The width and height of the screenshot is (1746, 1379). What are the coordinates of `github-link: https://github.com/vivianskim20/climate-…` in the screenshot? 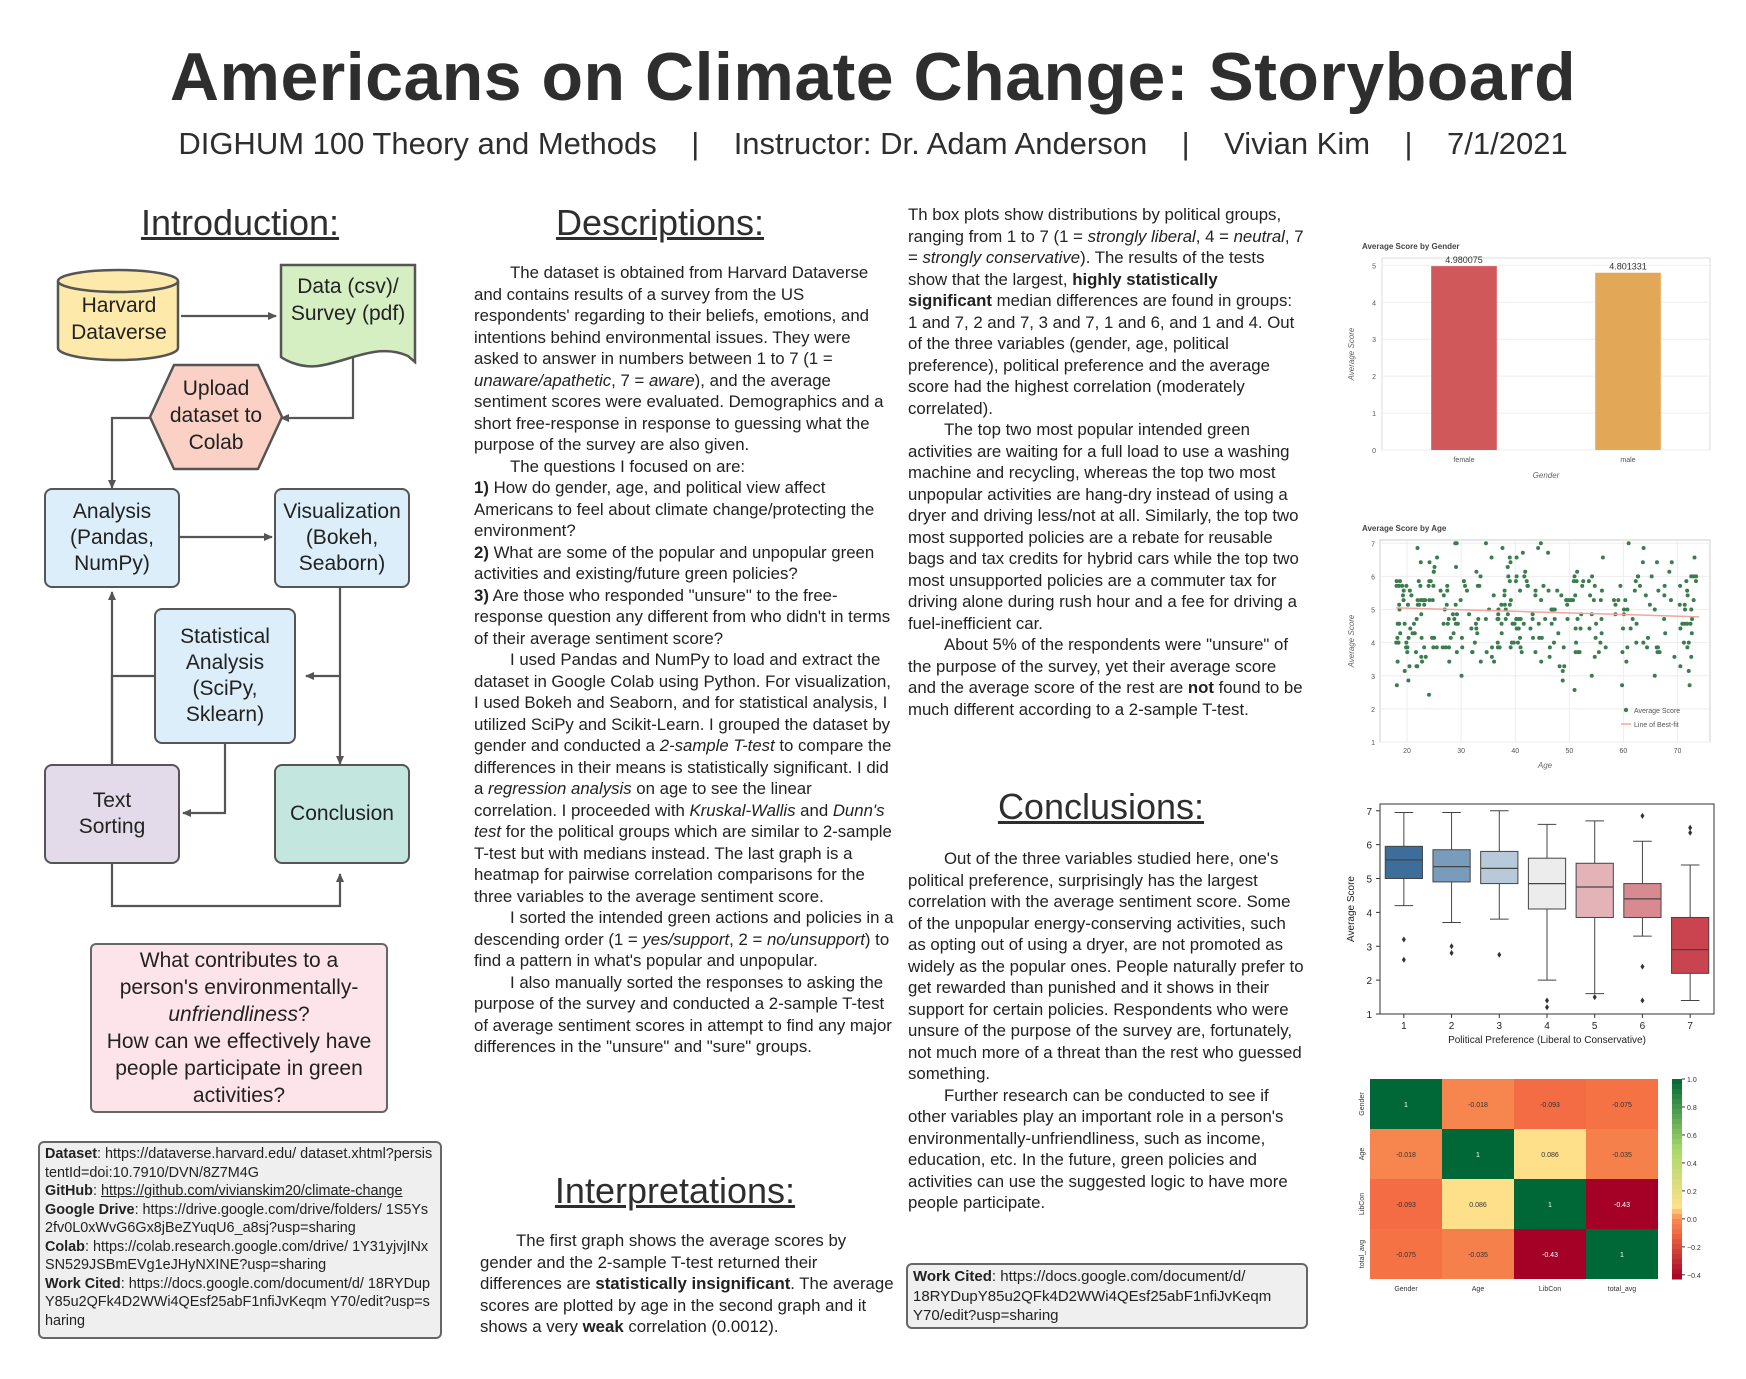 It's located at (251, 1191).